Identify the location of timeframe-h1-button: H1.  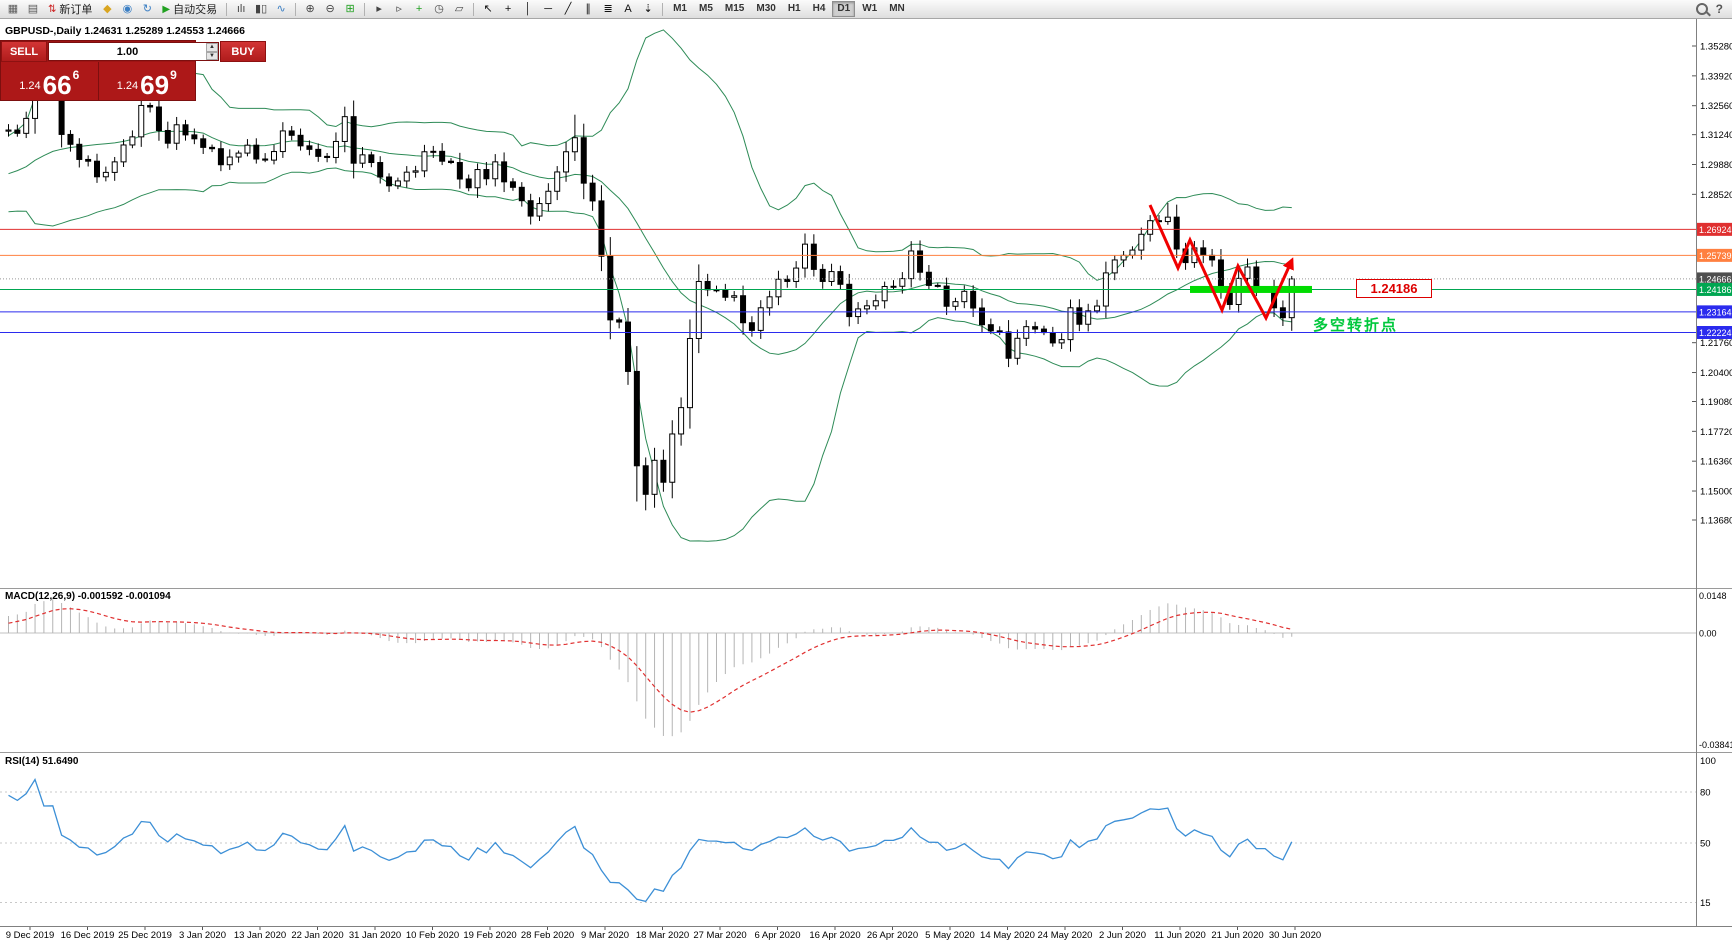
(794, 8).